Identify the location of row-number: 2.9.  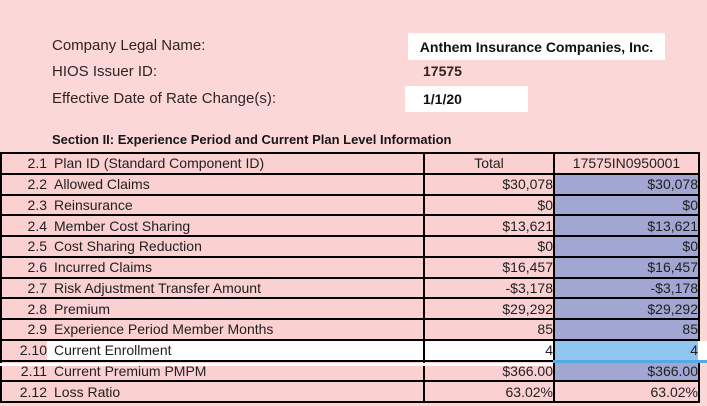
(37, 329).